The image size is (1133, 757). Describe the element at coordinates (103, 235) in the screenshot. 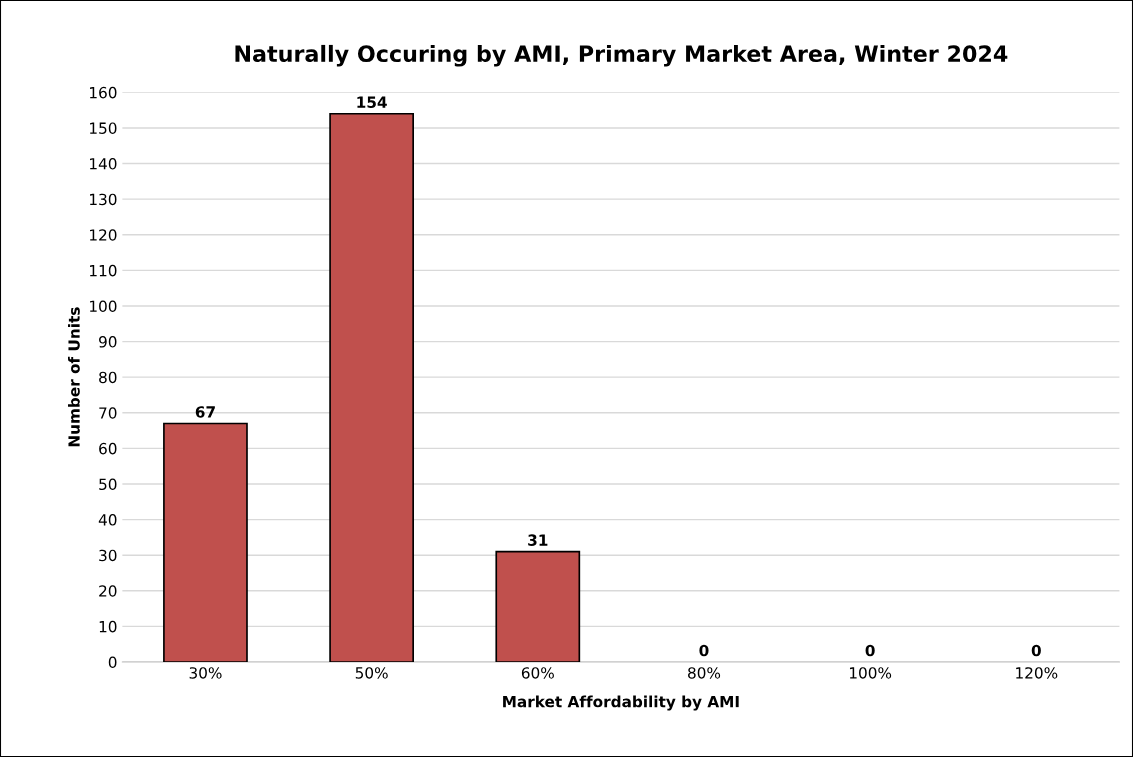

I see `y-tick-label: 120` at that location.